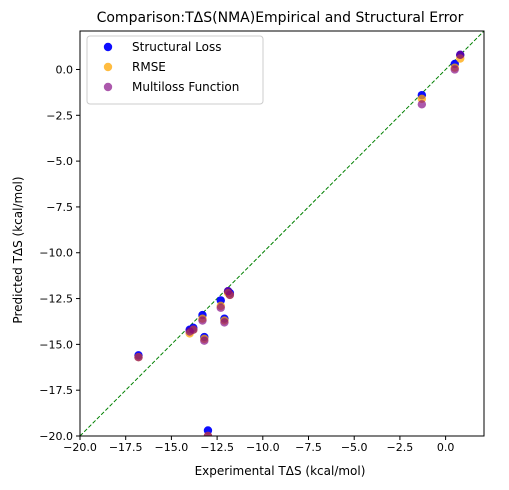  Describe the element at coordinates (308, 447) in the screenshot. I see `x-tick-label: −7.5` at that location.